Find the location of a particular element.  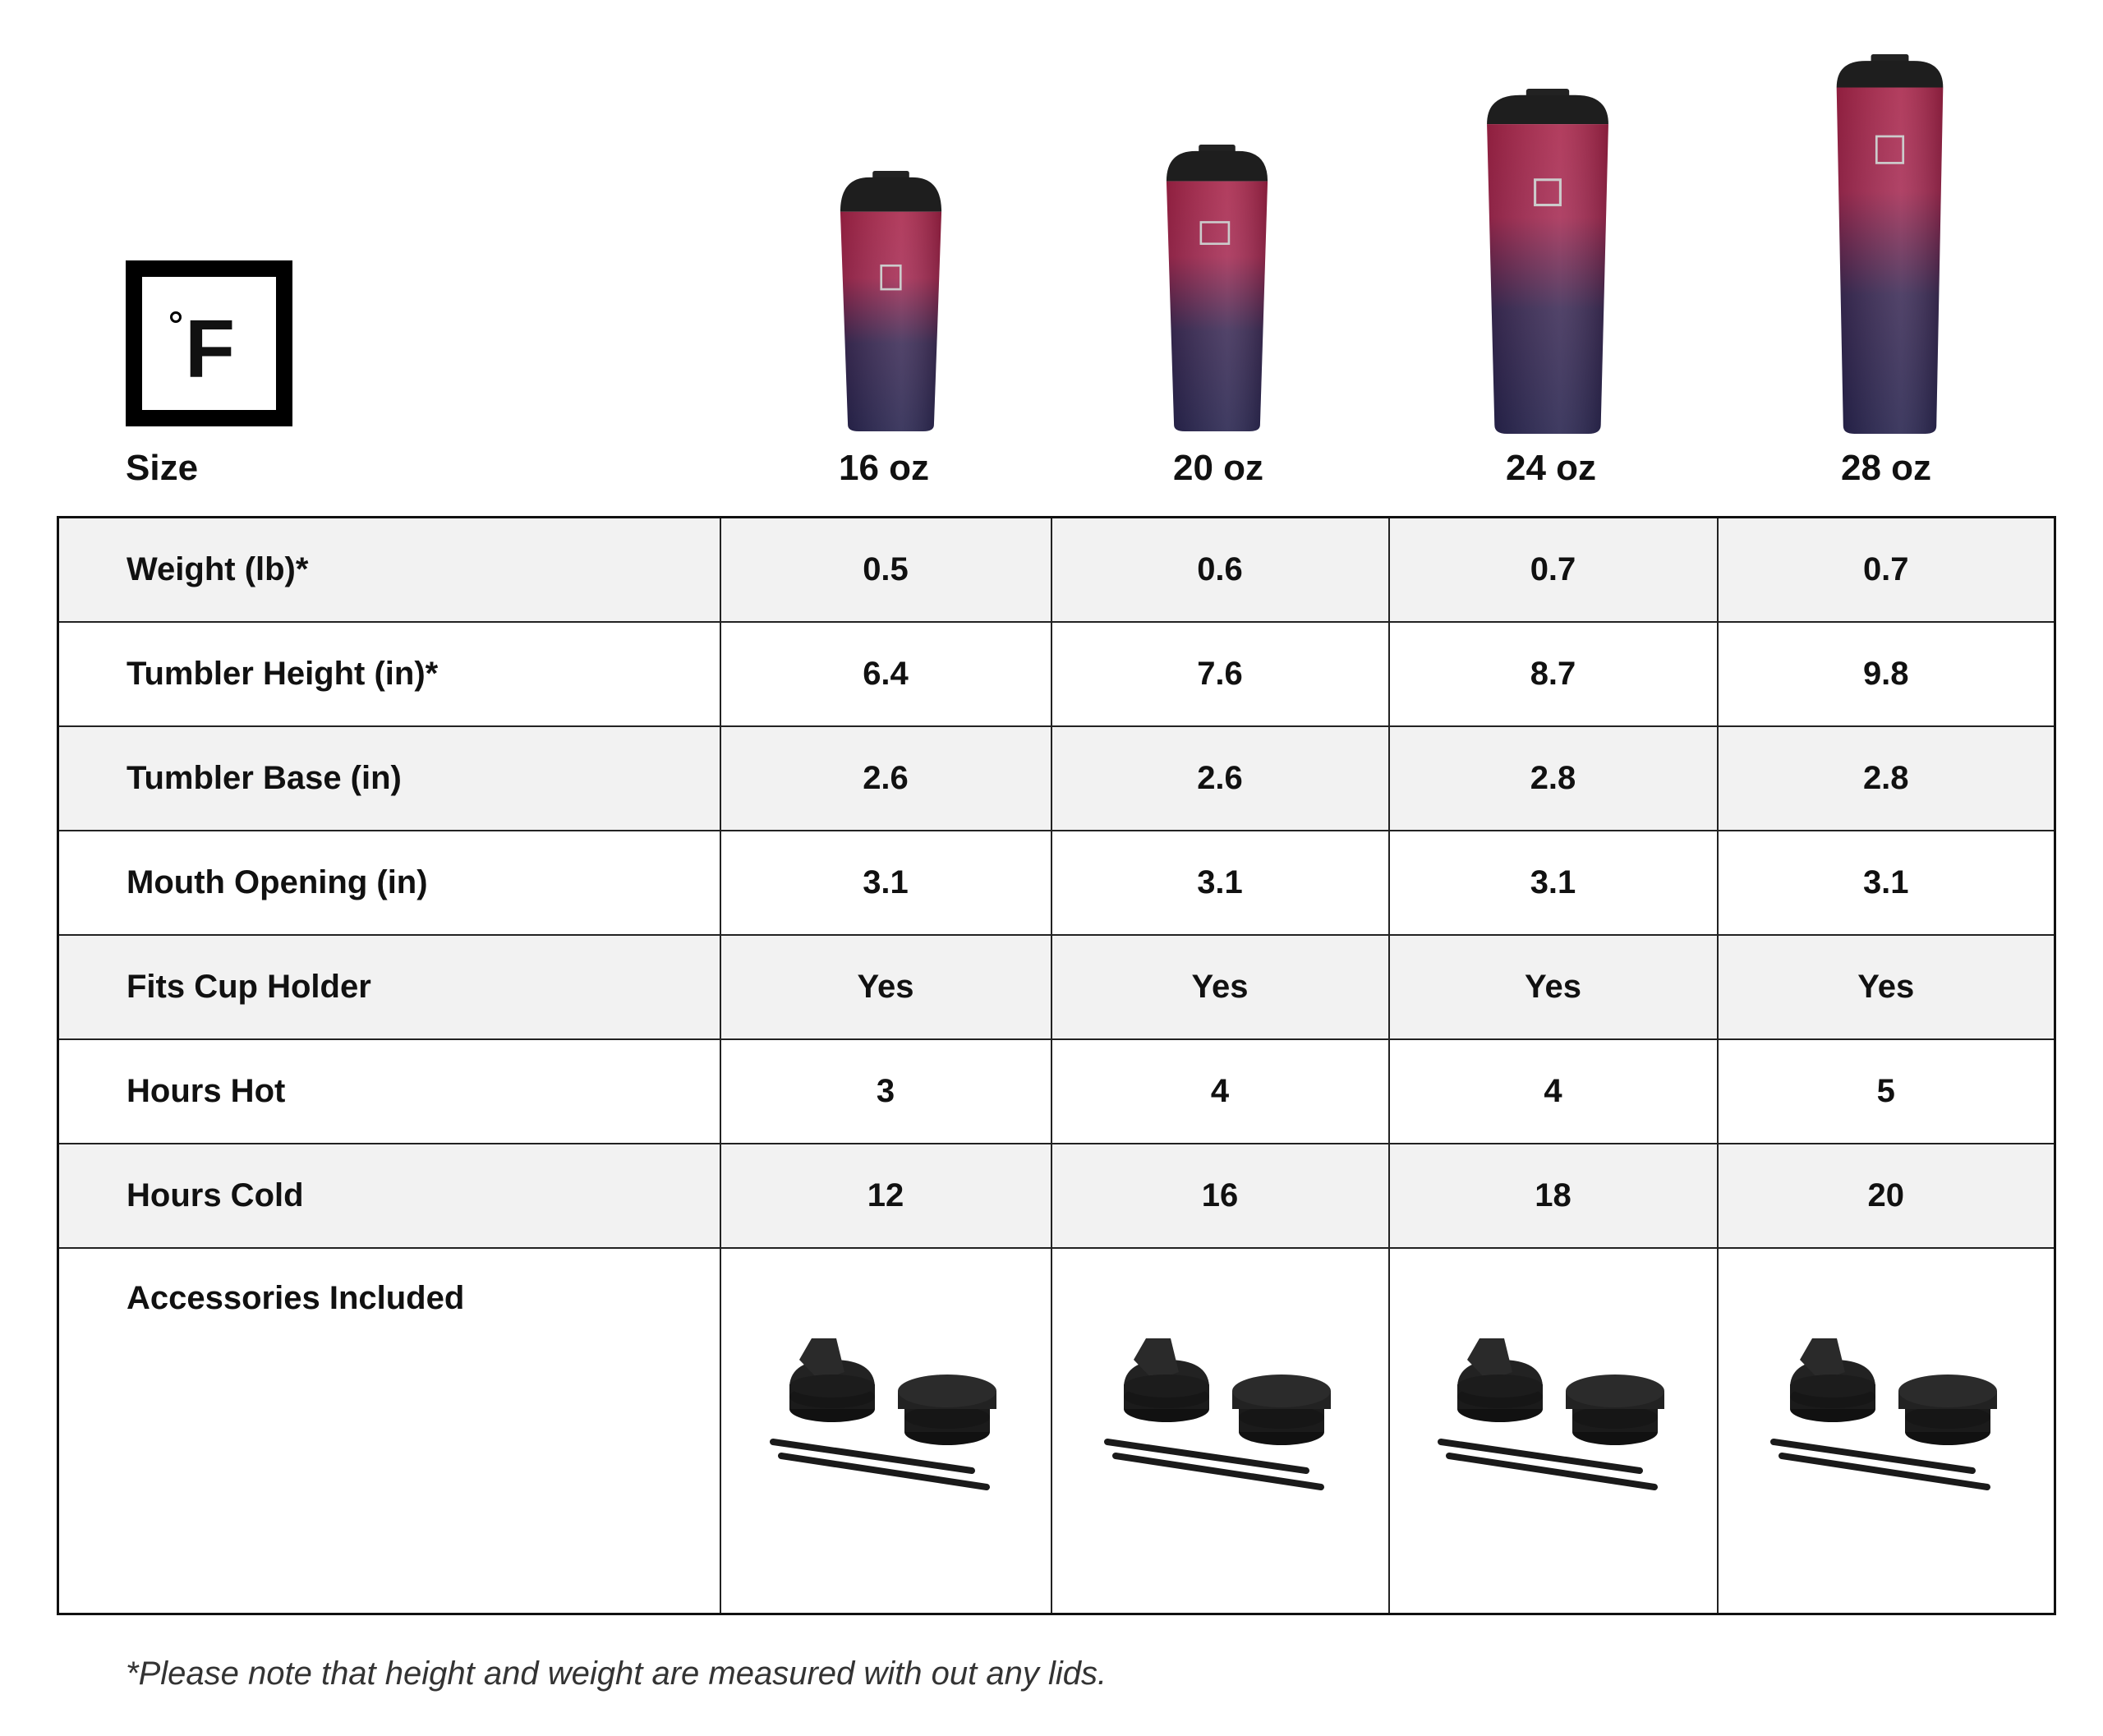

row-label: Tumbler Base (in) is located at coordinates (389, 778).